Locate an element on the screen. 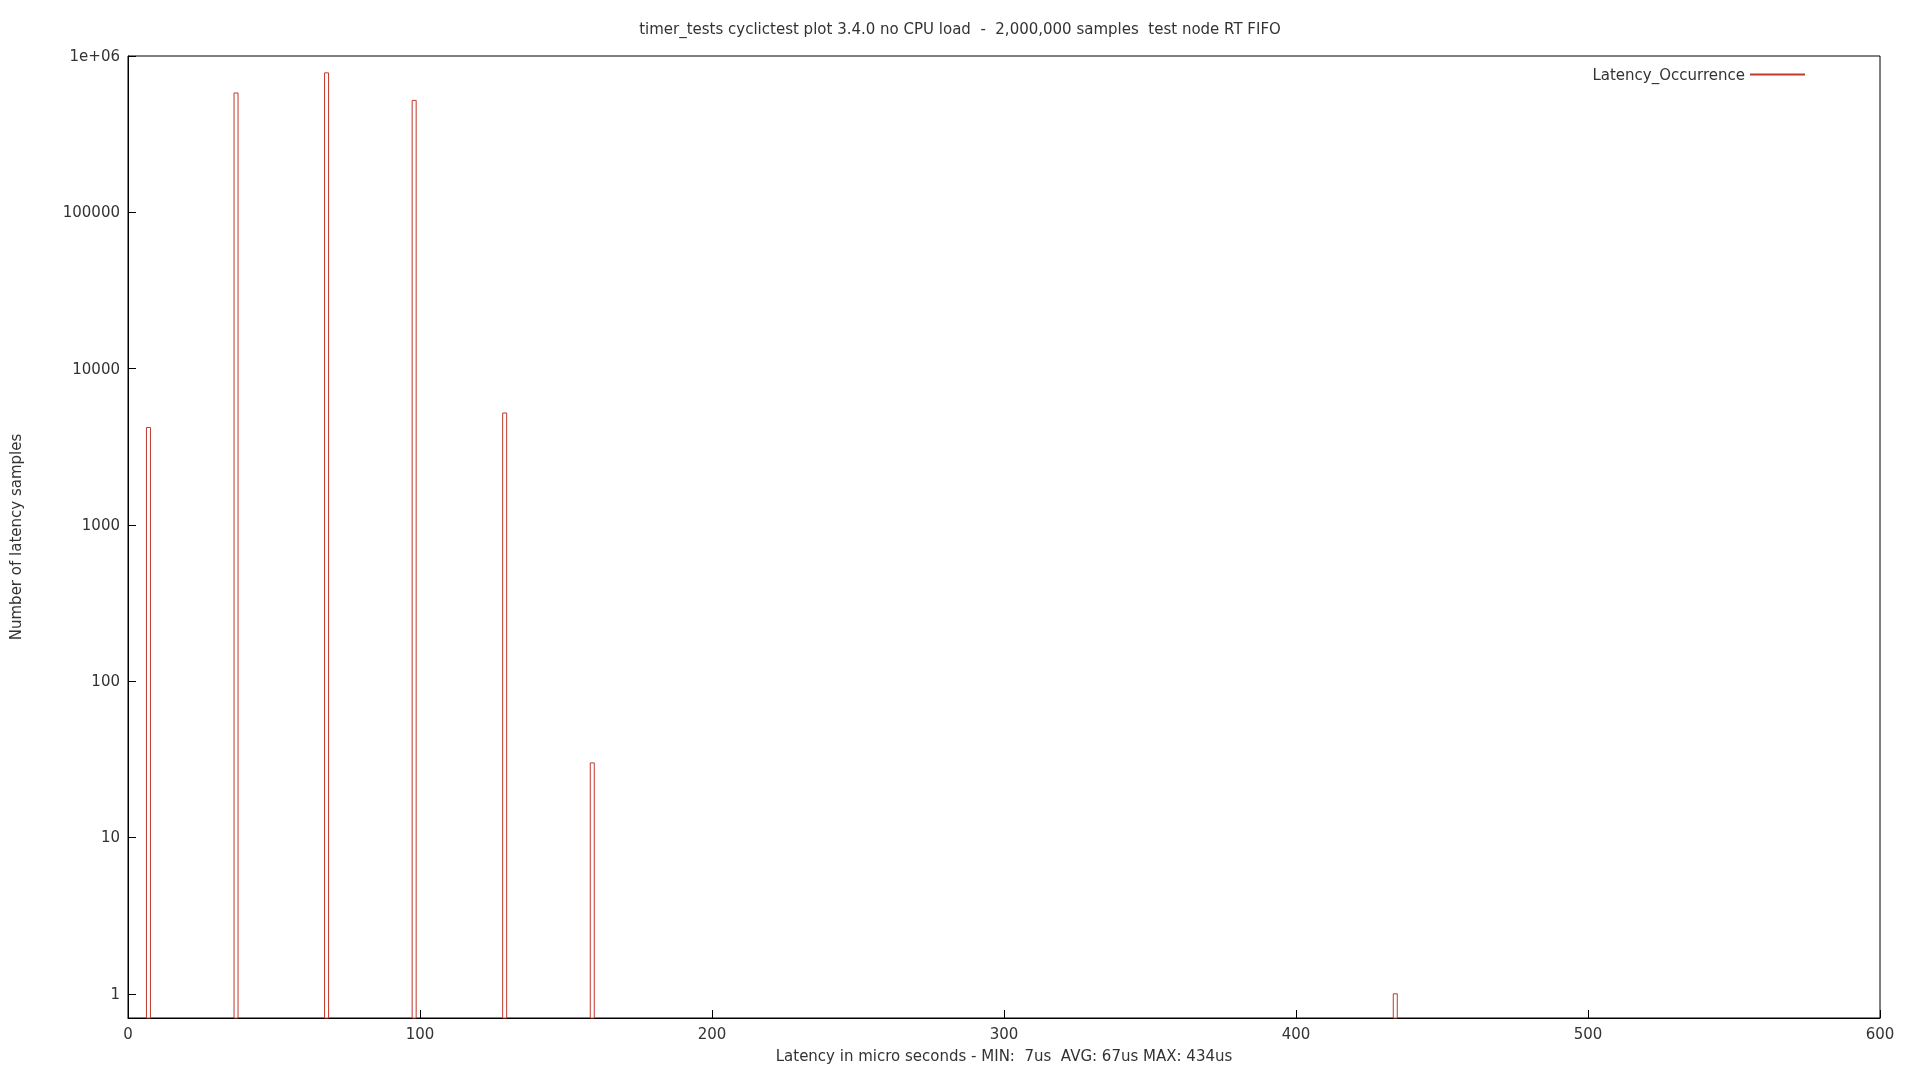  y-tick-label: 1000 is located at coordinates (100, 524).